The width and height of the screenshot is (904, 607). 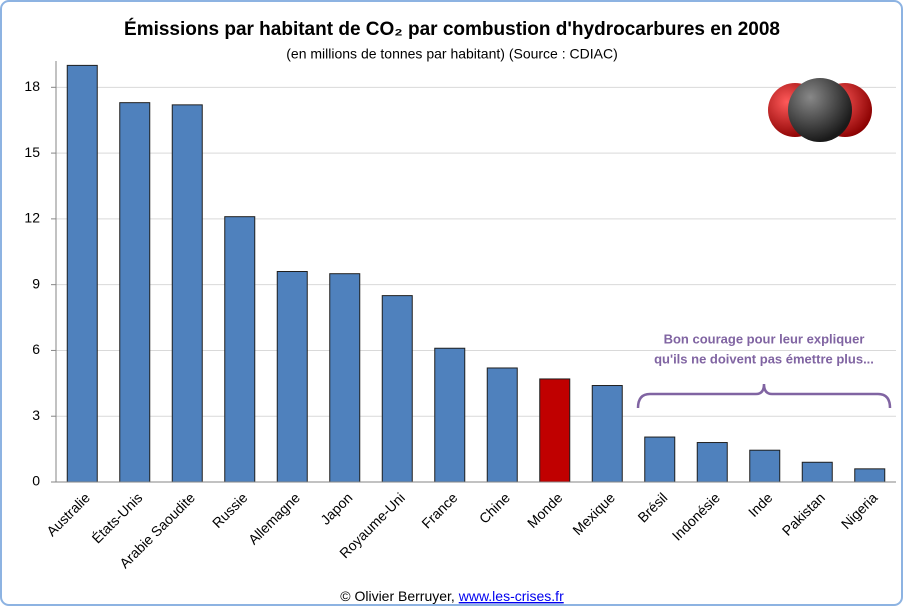 What do you see at coordinates (32, 152) in the screenshot?
I see `y-tick-label: 15` at bounding box center [32, 152].